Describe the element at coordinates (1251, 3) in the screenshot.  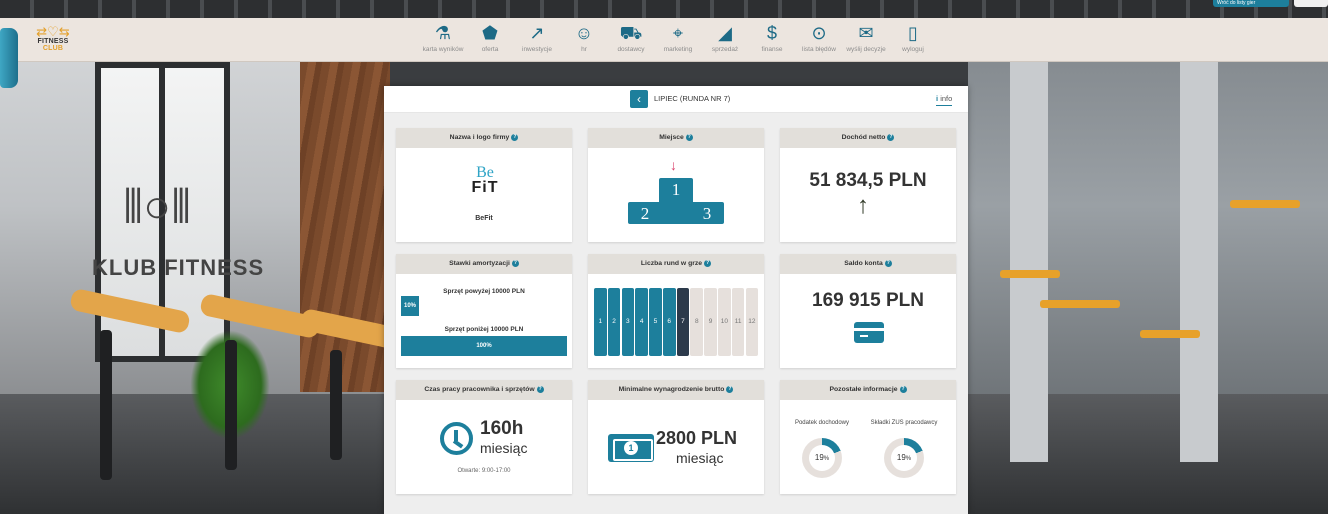
I see `back-to-games-tab: Wróć do listy gier` at that location.